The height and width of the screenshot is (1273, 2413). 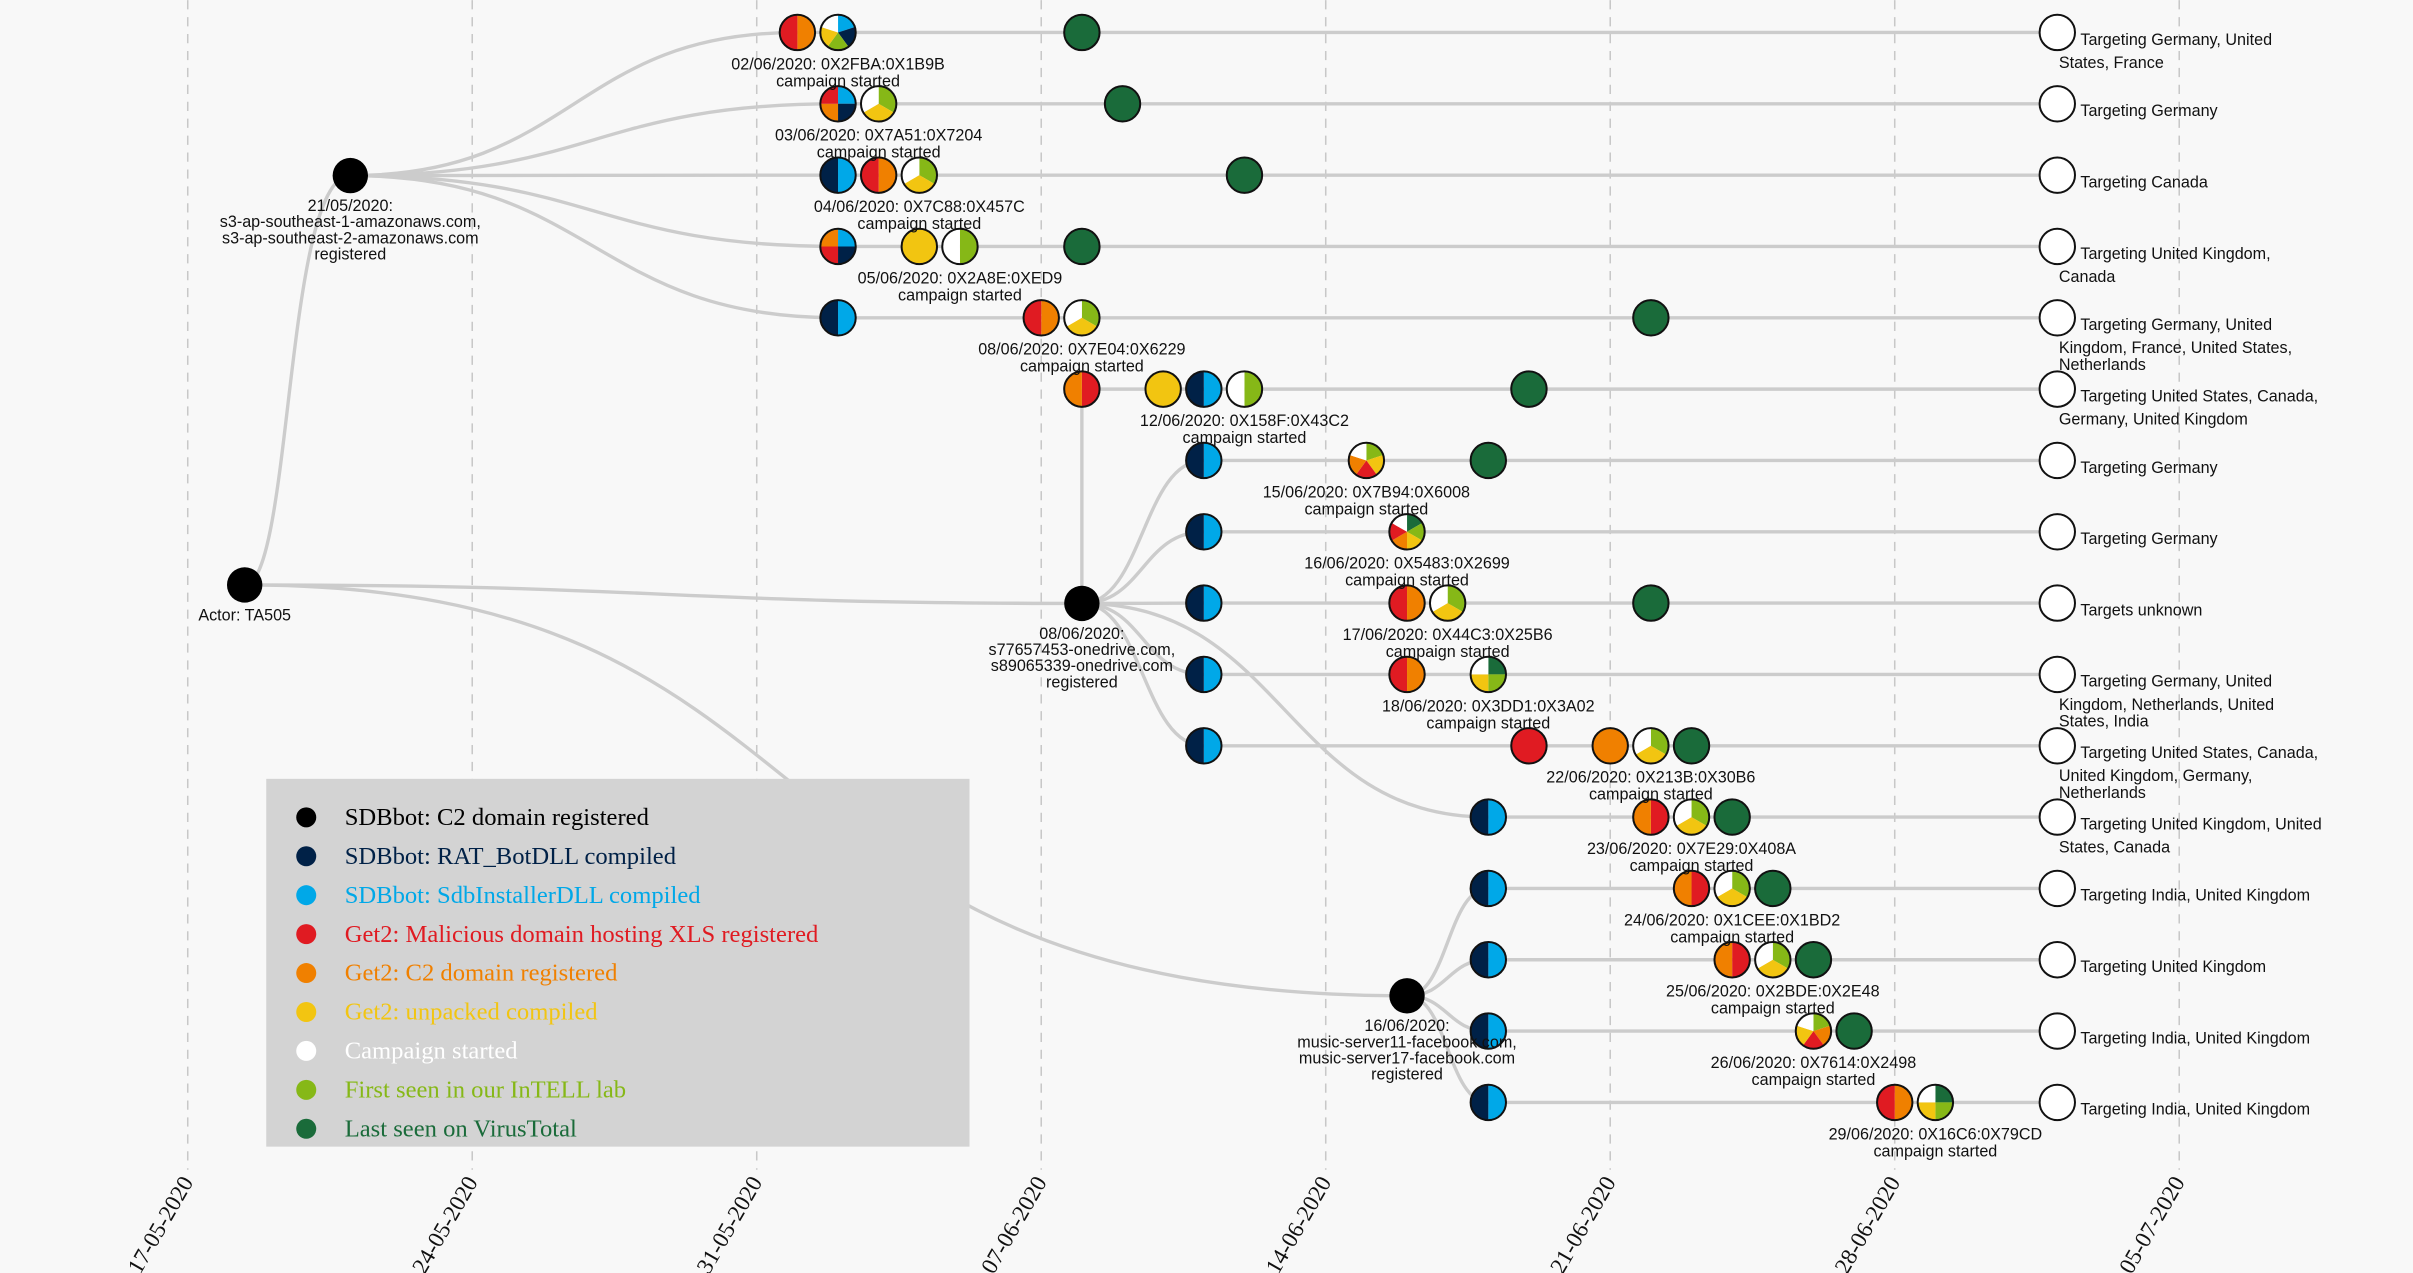 I want to click on edge-domain-campaign, so click(x=1142, y=639).